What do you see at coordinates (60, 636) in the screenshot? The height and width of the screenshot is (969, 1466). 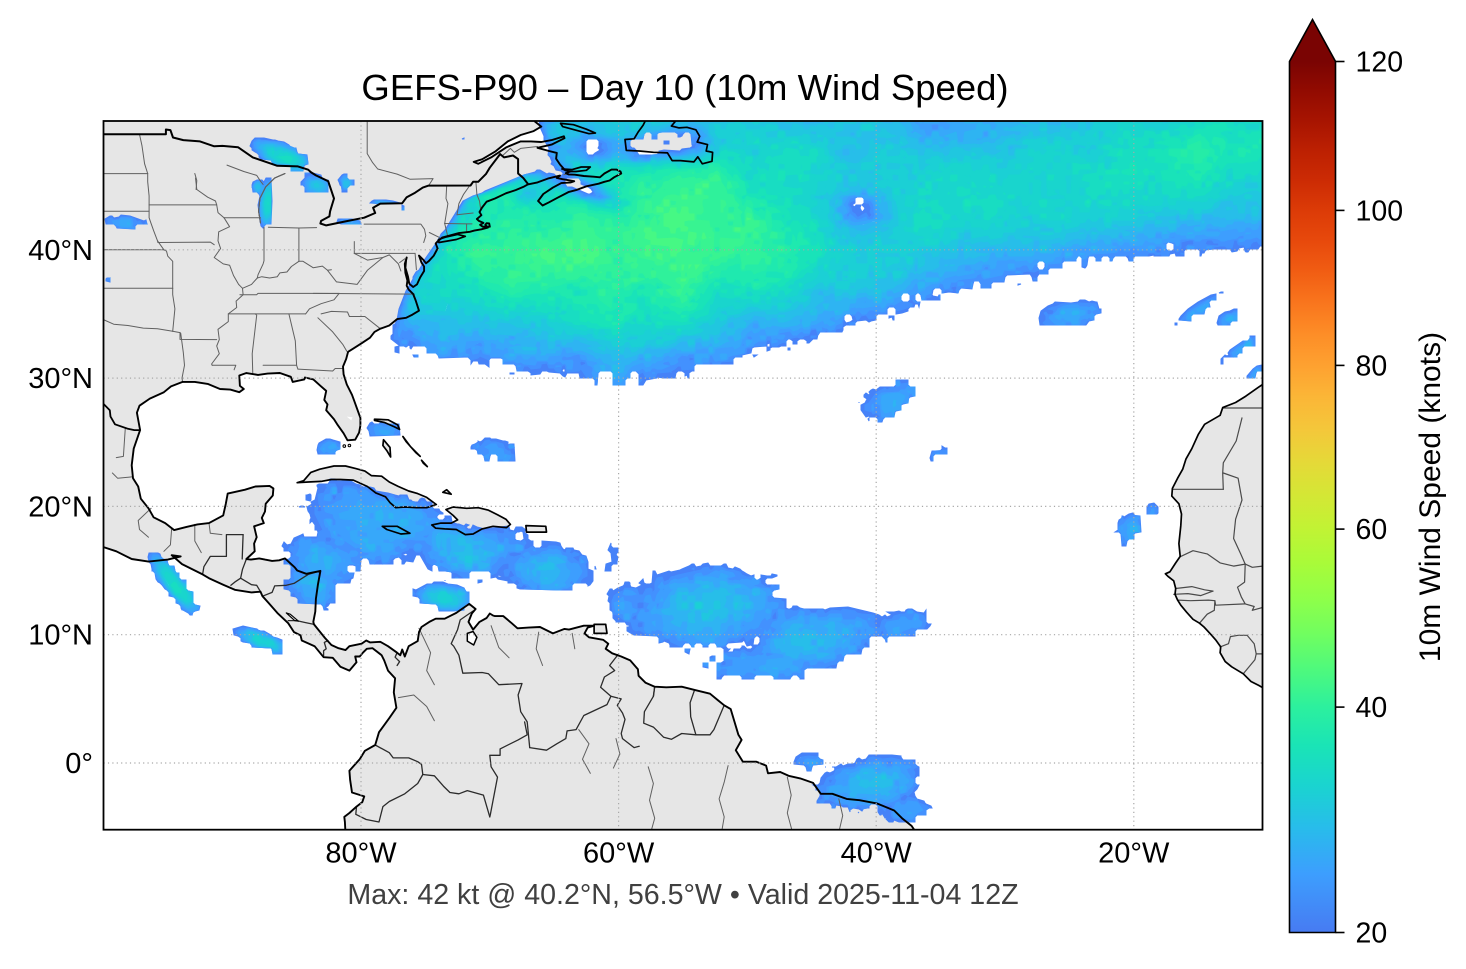 I see `svg-text: 10°N` at bounding box center [60, 636].